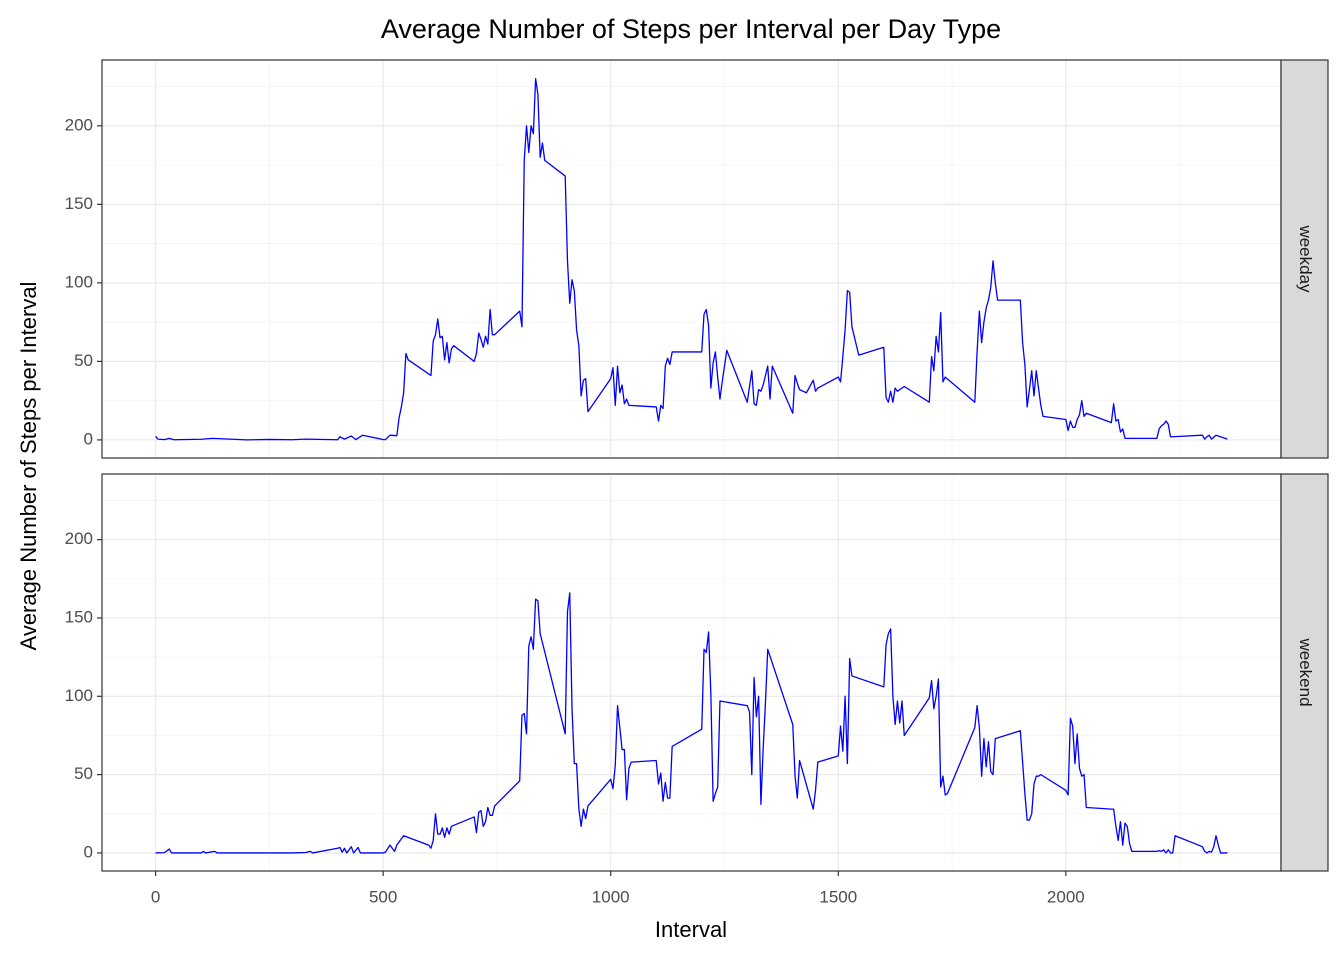 The image size is (1344, 960). I want to click on strip-label: weekday, so click(1305, 258).